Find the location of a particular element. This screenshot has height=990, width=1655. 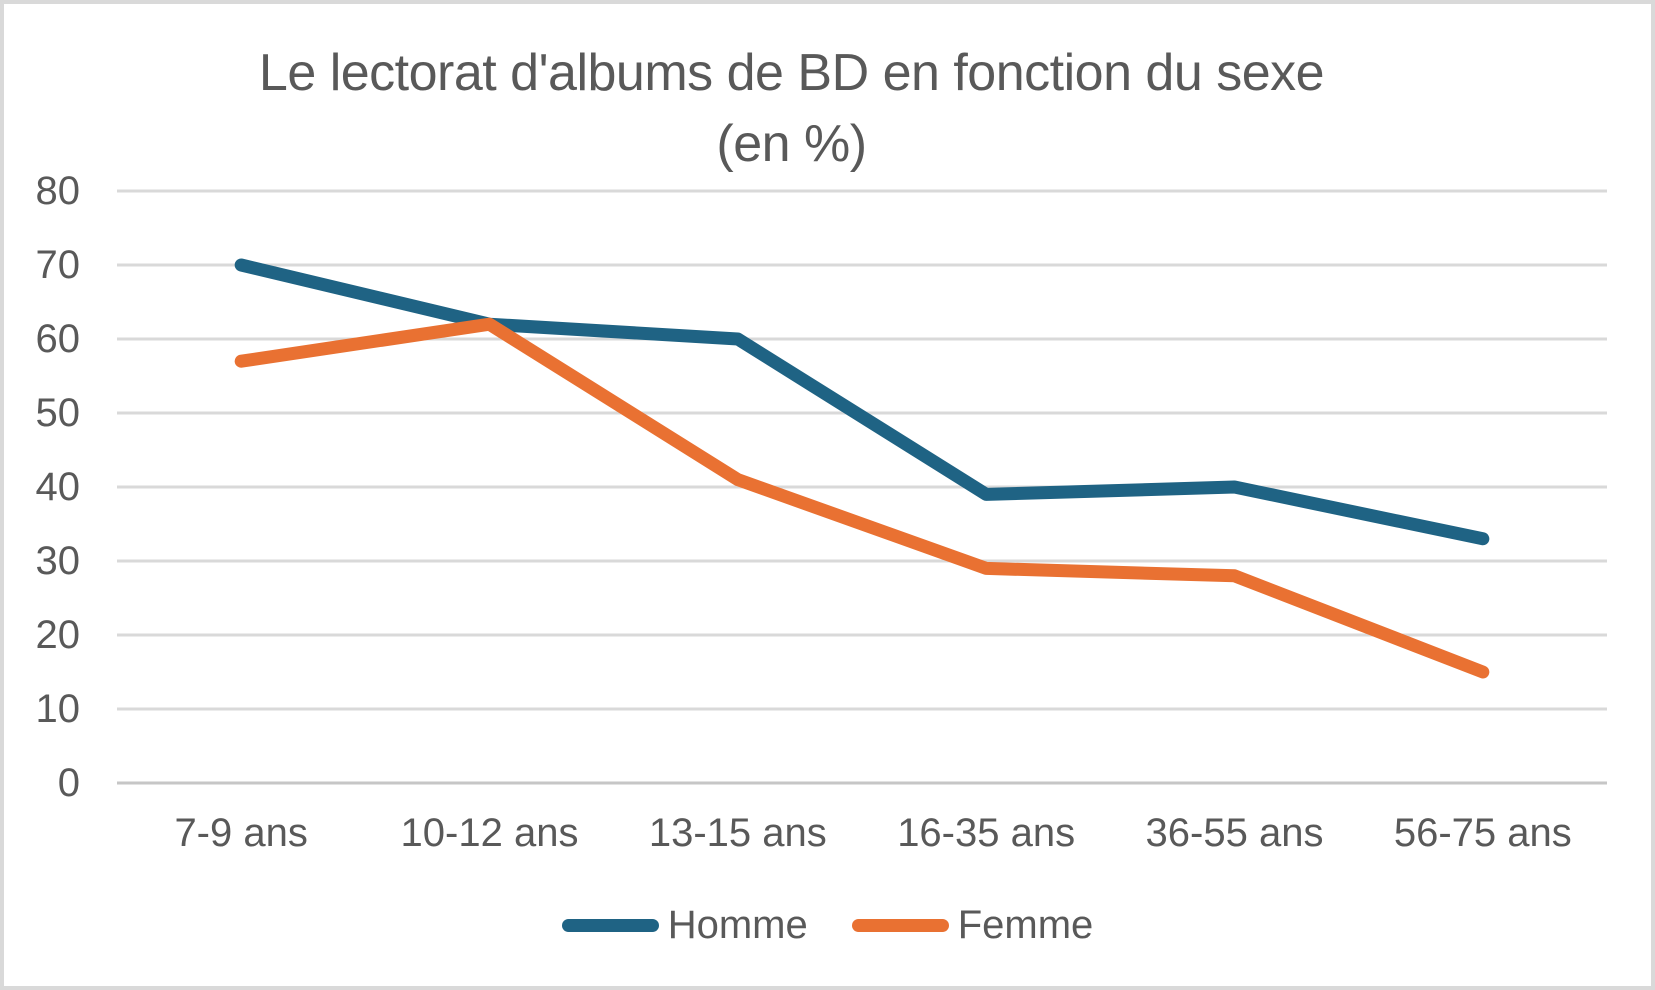

chart-title-line2: (en %) is located at coordinates (791, 144).